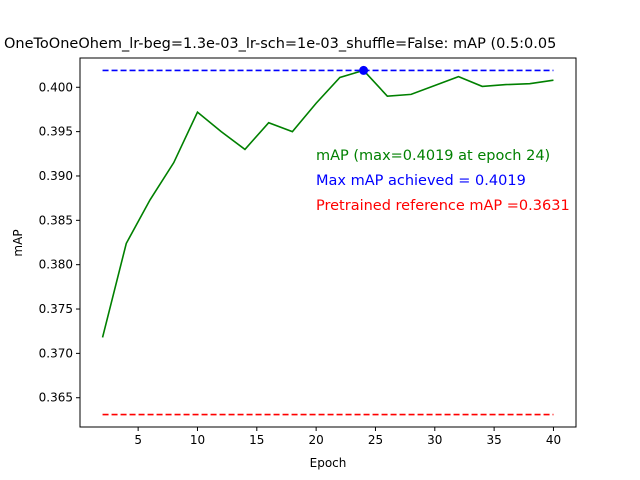 The image size is (640, 480). I want to click on annotation-pretrained-reference: Pretrained reference mAP =0.3631, so click(443, 206).